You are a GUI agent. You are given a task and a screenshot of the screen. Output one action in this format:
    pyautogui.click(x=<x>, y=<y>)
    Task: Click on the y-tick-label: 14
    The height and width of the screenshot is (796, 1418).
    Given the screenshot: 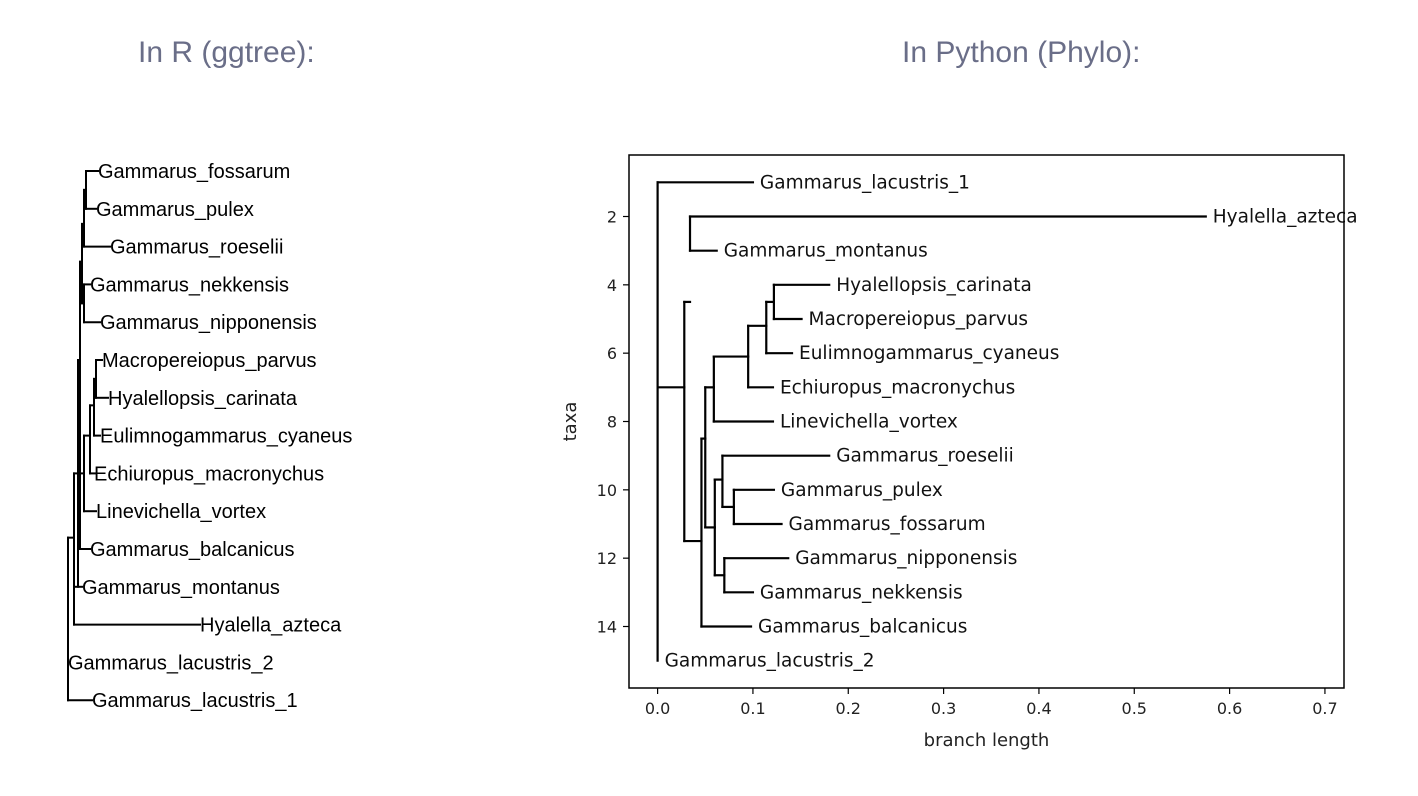 What is the action you would take?
    pyautogui.click(x=607, y=627)
    